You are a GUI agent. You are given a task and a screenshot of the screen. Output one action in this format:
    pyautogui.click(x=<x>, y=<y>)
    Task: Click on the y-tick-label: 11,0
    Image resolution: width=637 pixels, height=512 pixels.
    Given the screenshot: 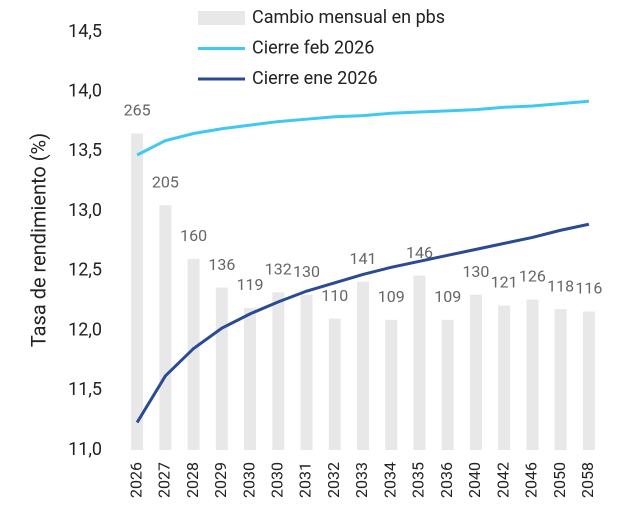 What is the action you would take?
    pyautogui.click(x=85, y=449)
    